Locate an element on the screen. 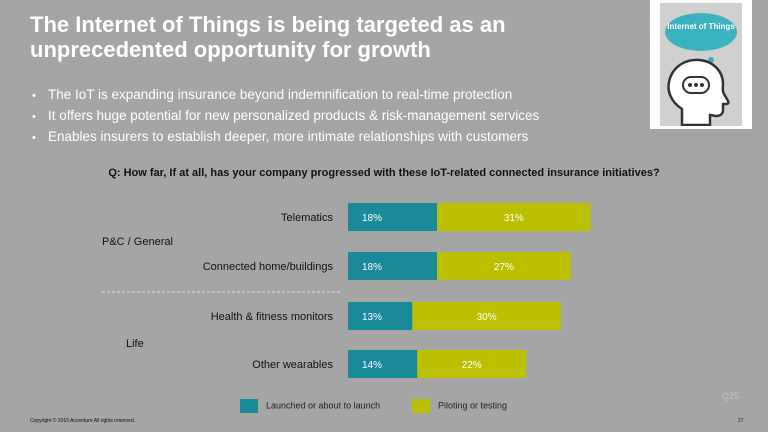 Image resolution: width=768 pixels, height=432 pixels. legend-item-launched: Launched or about to launch is located at coordinates (310, 406).